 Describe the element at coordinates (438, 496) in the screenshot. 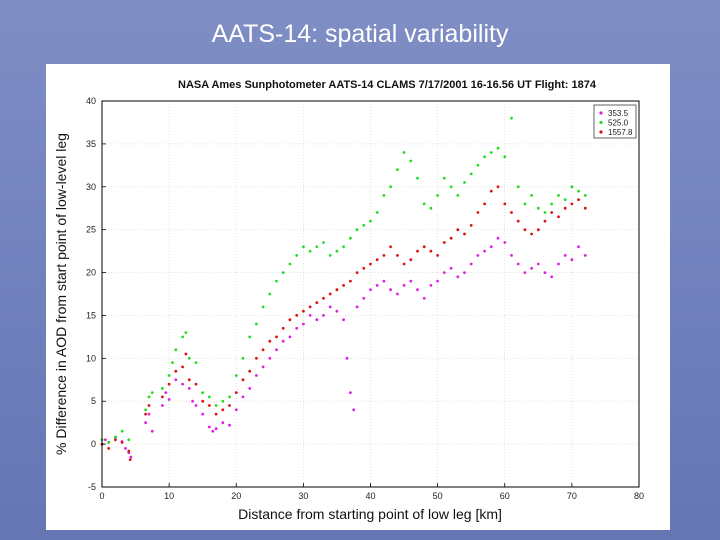

I see `x-tick-label: 50` at that location.